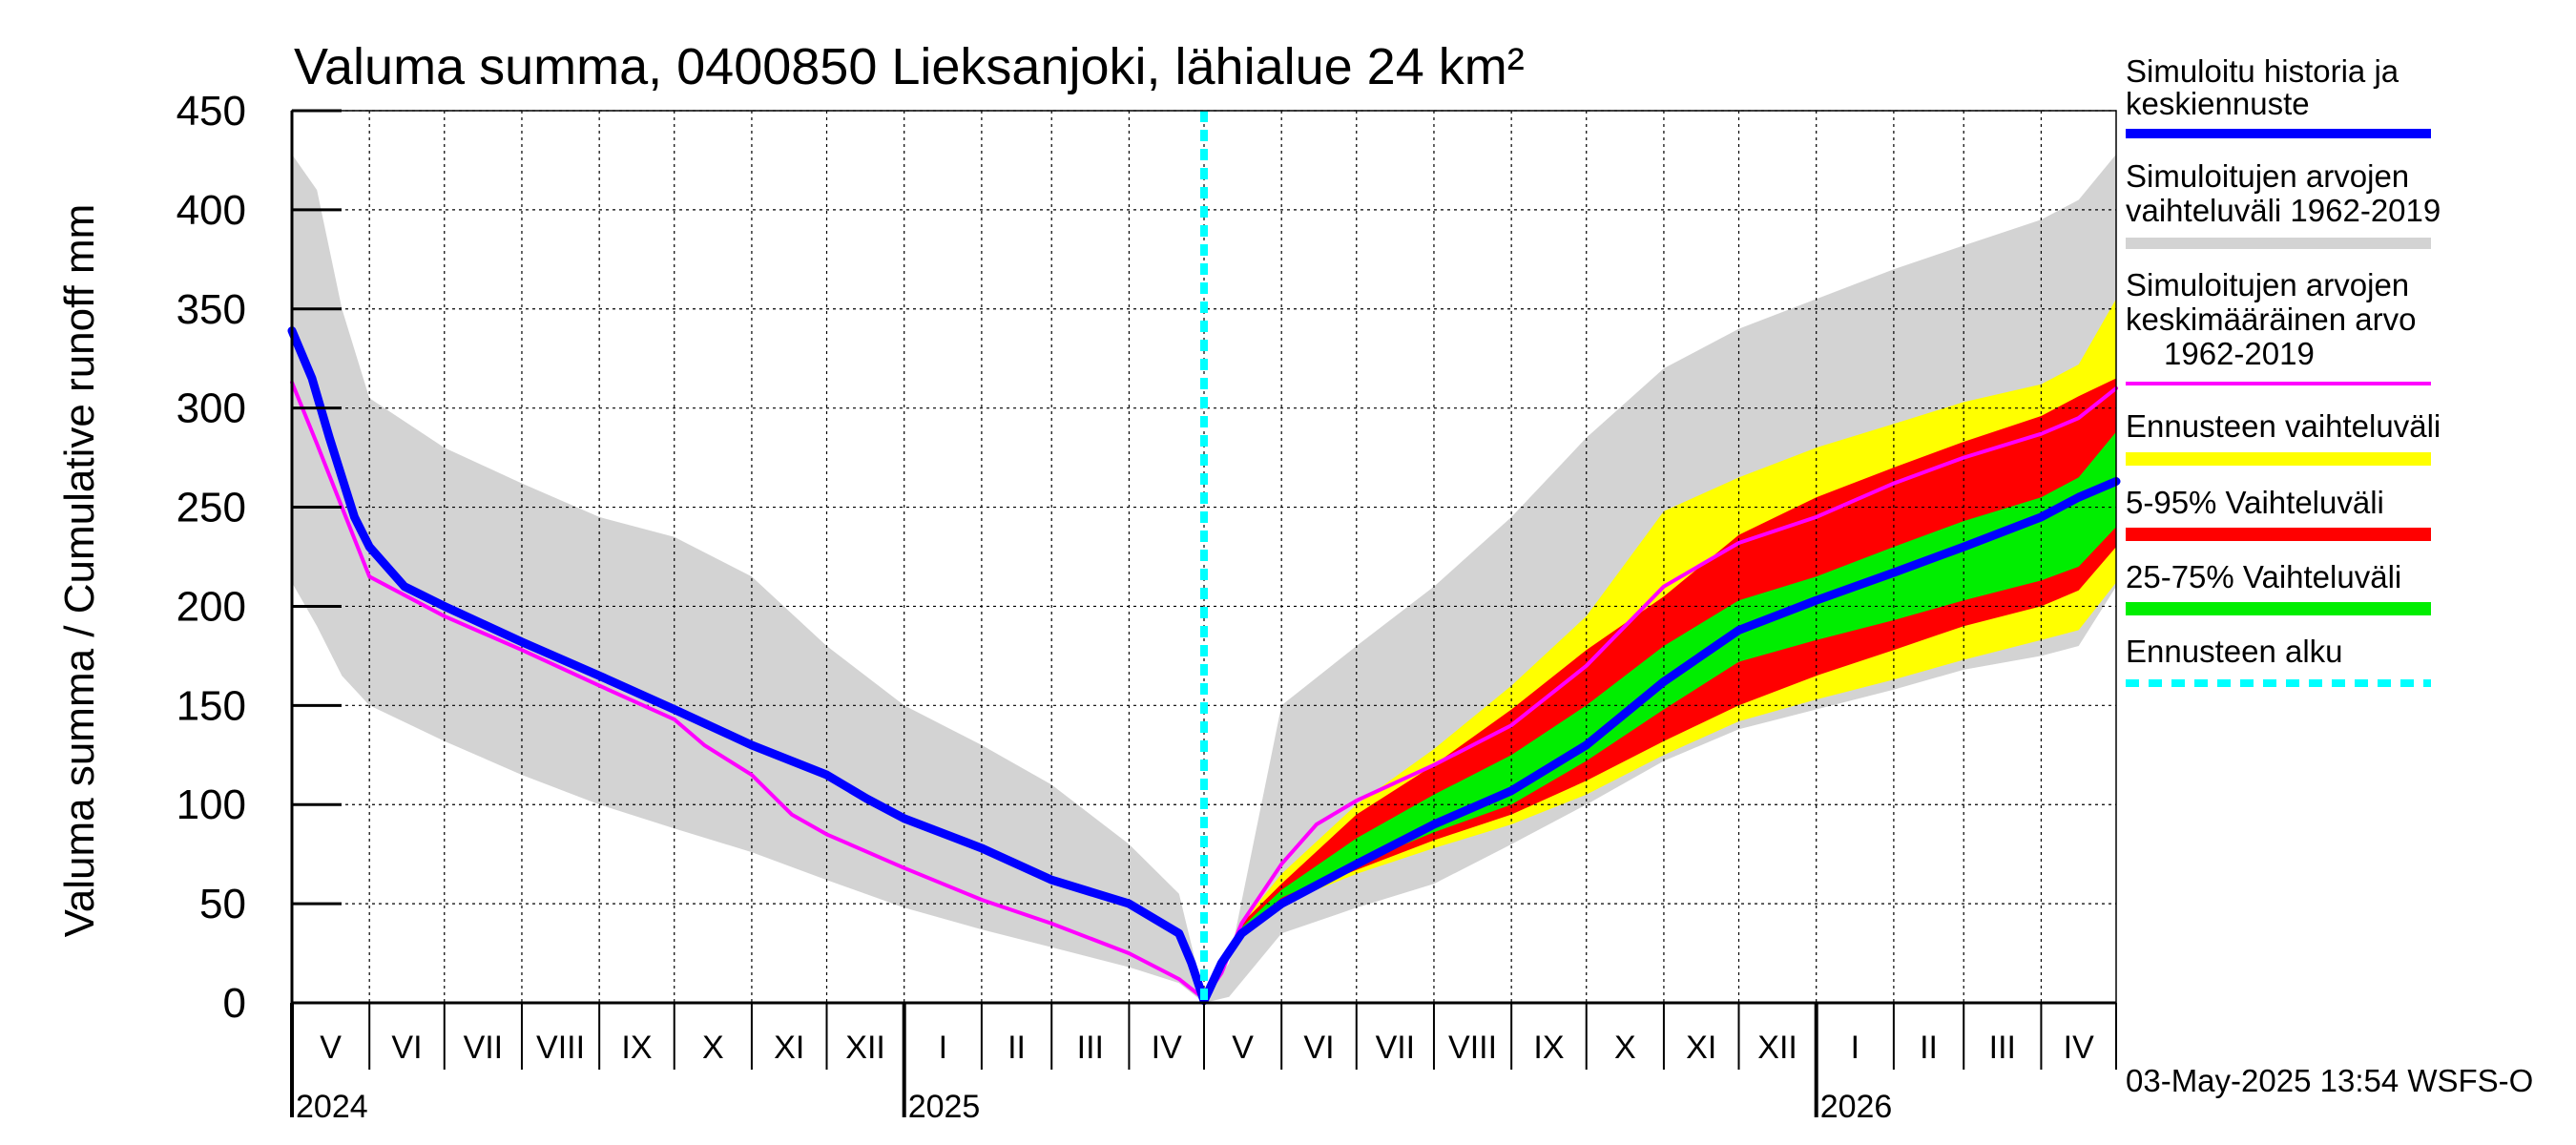 The image size is (2576, 1145). What do you see at coordinates (79, 571) in the screenshot?
I see `y-axis-label: Valuma summa / Cumulative runoff mm` at bounding box center [79, 571].